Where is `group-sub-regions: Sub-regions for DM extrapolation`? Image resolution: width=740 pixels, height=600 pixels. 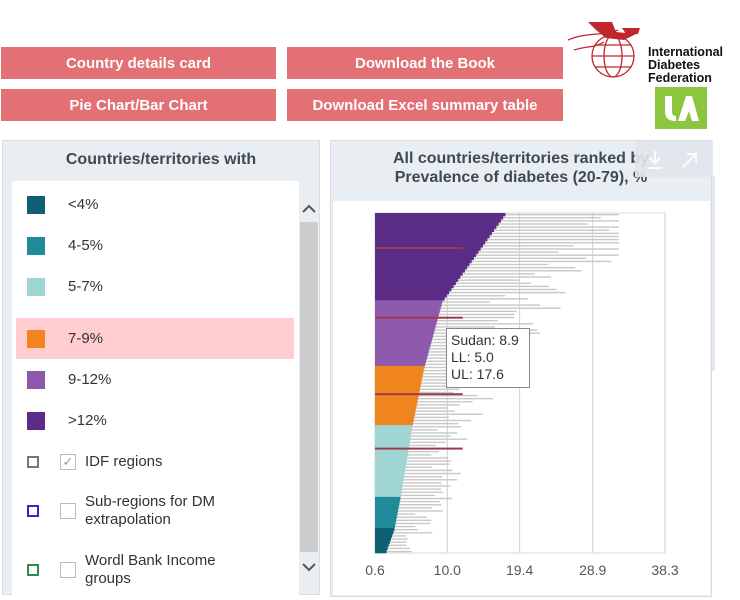
group-sub-regions: Sub-regions for DM extrapolation is located at coordinates (155, 511).